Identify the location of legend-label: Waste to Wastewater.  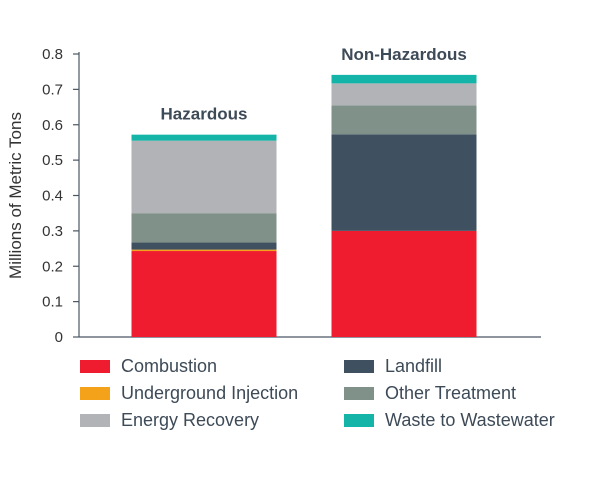
(470, 420).